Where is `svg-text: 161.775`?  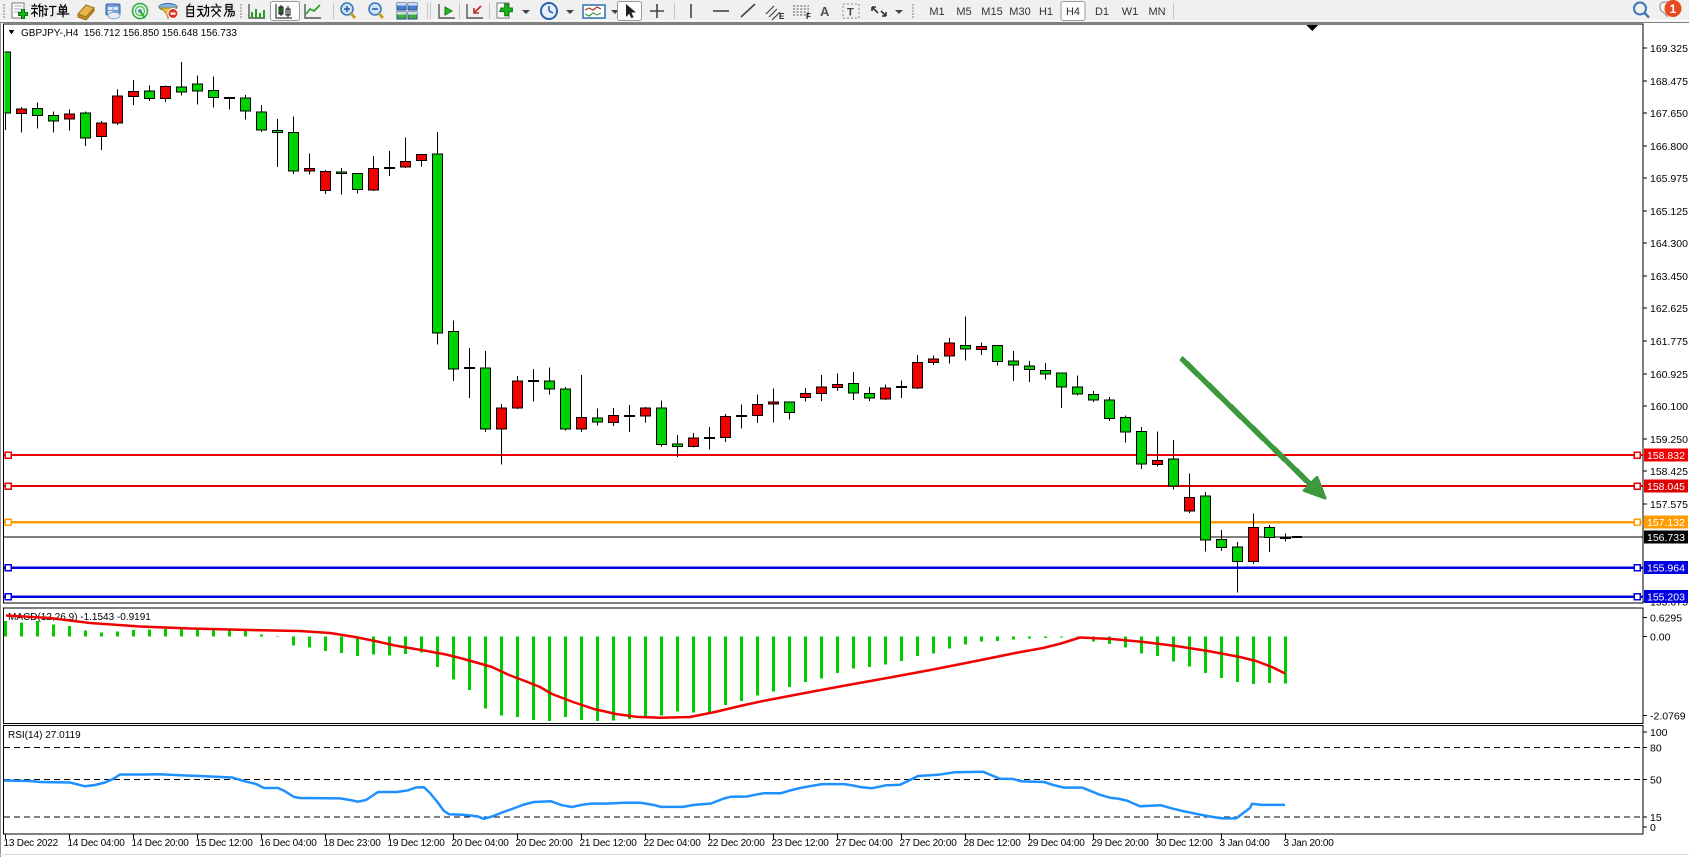 svg-text: 161.775 is located at coordinates (1669, 342).